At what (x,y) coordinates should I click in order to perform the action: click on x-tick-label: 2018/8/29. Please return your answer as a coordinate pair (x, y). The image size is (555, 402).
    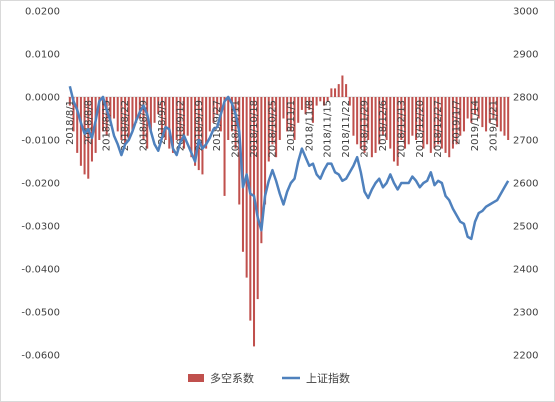
    Looking at the image, I should click on (144, 125).